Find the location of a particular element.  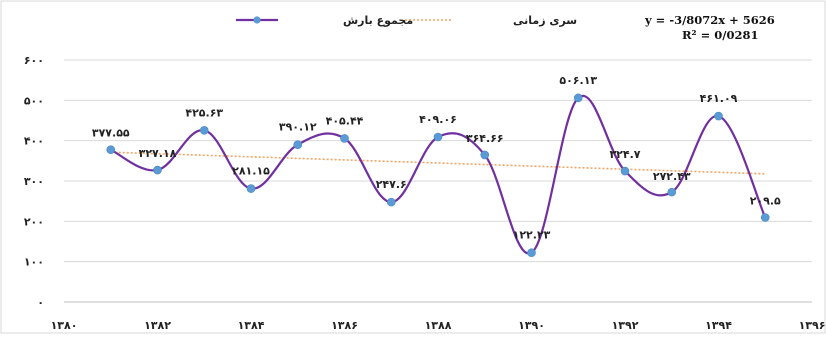

trend-layer is located at coordinates (438, 163).